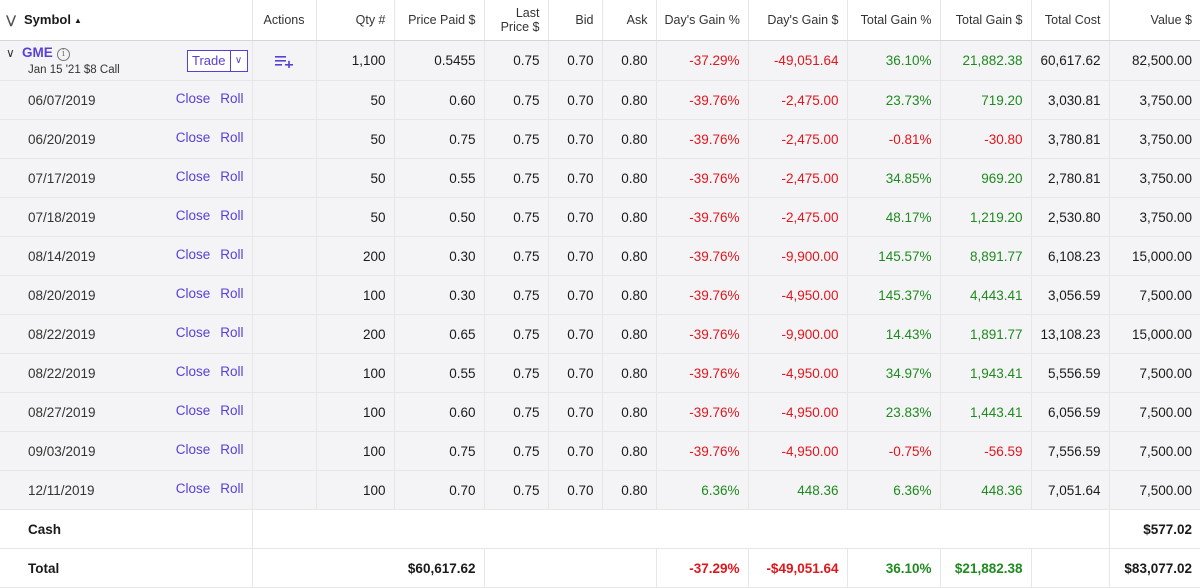 The width and height of the screenshot is (1200, 588). Describe the element at coordinates (986, 373) in the screenshot. I see `total-gain-usd-cell: 1,943.41` at that location.